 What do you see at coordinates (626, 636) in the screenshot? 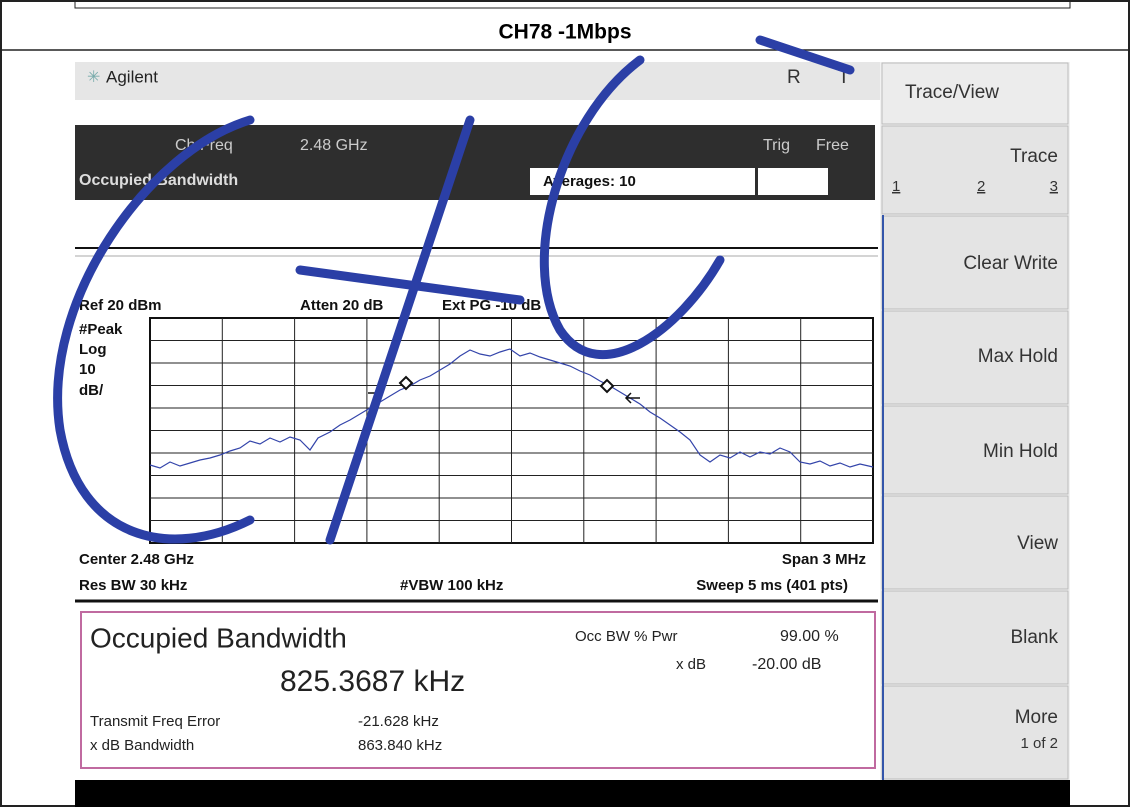
I see `label: Occ BW % Pwr` at bounding box center [626, 636].